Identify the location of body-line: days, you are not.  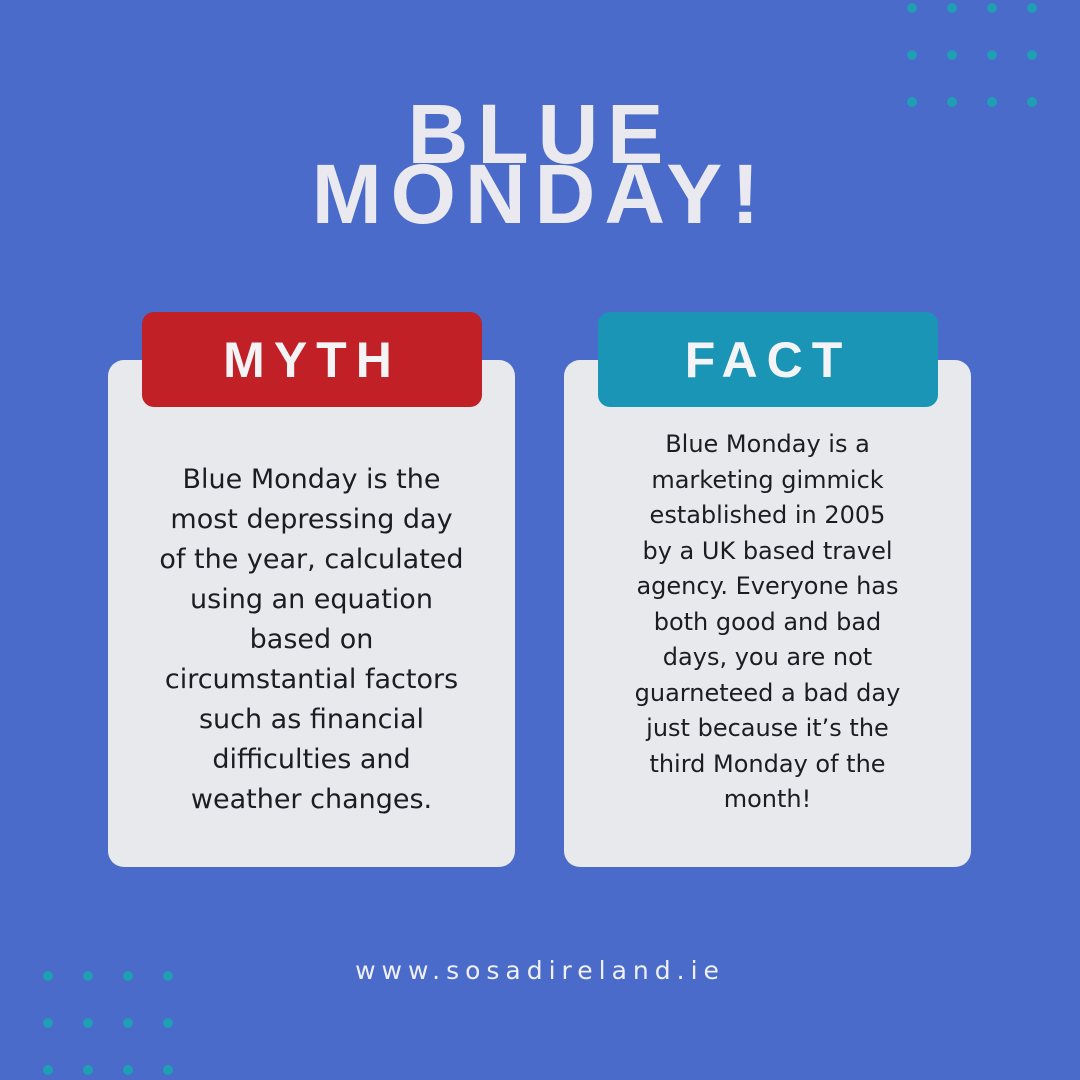
(767, 657).